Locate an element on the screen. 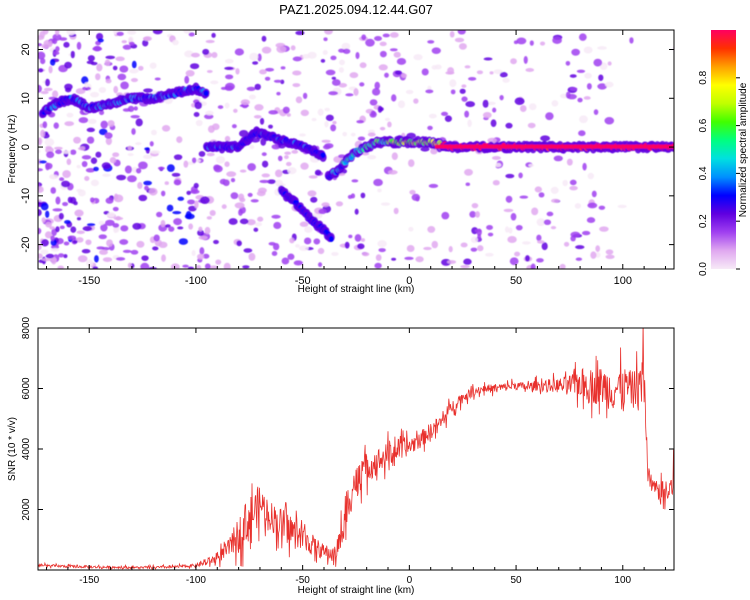 The width and height of the screenshot is (750, 600). y-tick-label: 0 is located at coordinates (26, 147).